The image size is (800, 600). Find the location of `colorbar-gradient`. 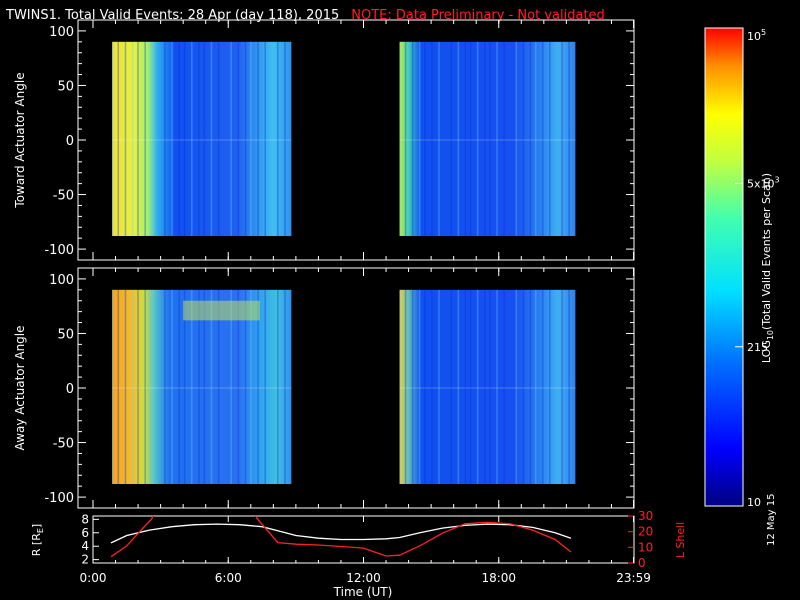

colorbar-gradient is located at coordinates (724, 267).